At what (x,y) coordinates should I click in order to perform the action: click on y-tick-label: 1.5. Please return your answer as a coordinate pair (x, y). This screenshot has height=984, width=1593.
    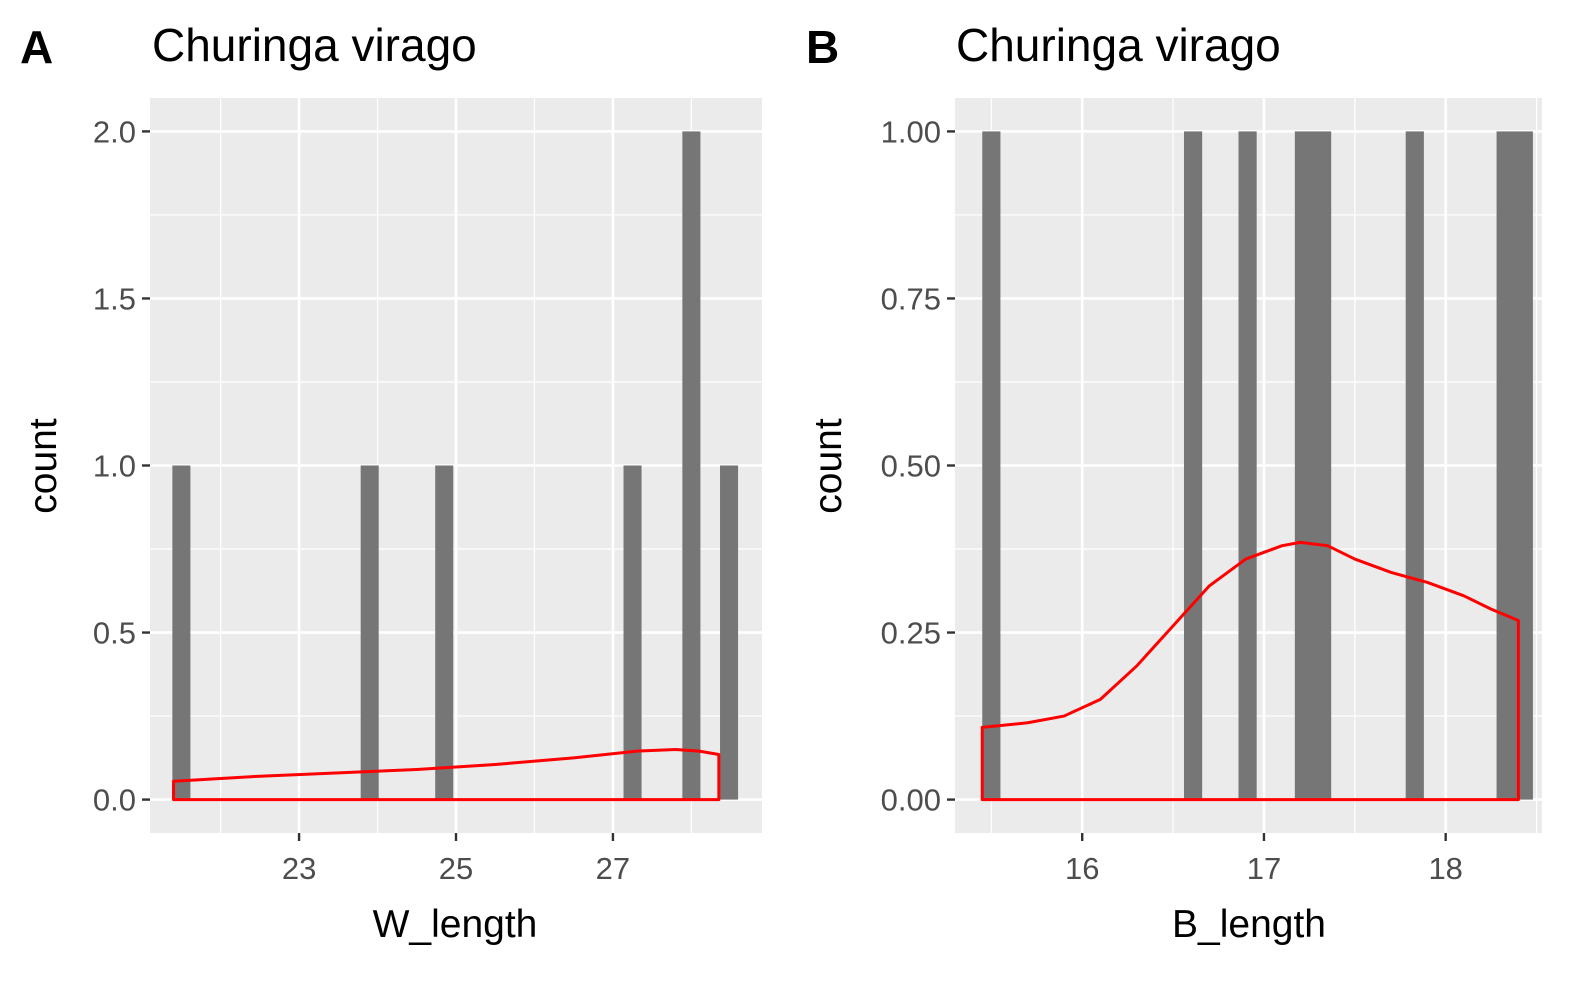
    Looking at the image, I should click on (114, 298).